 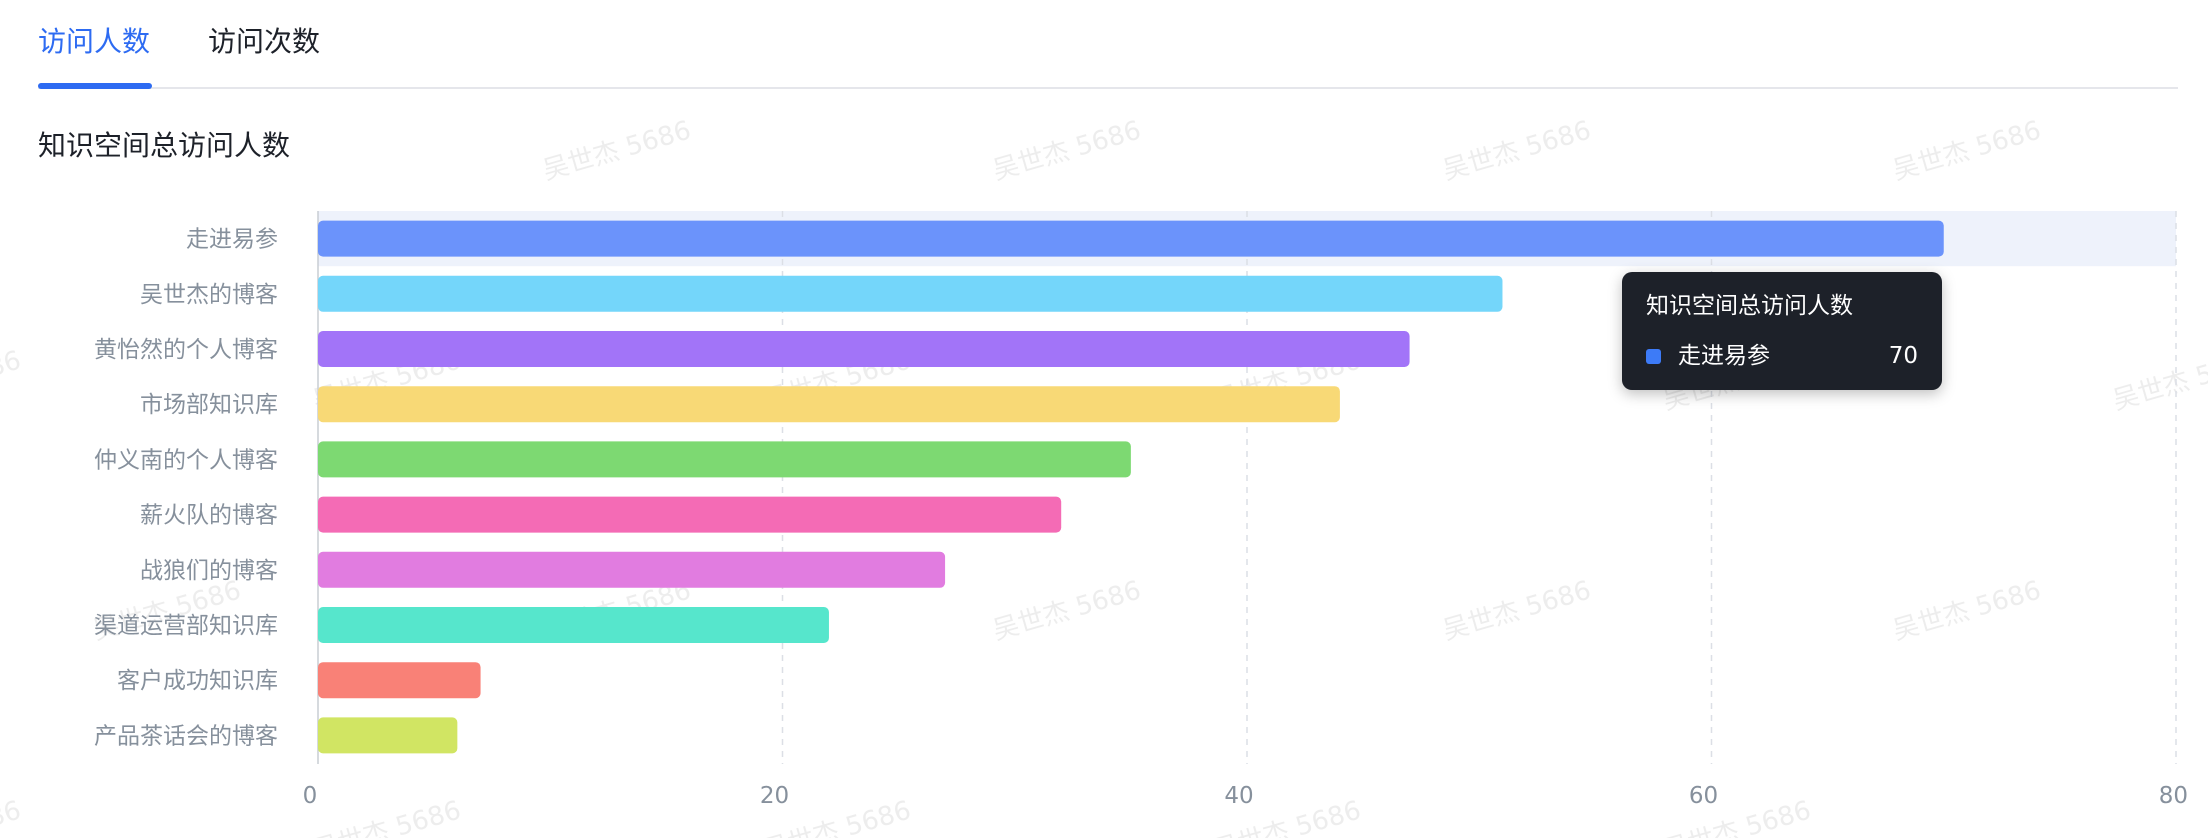 I want to click on x-tick-label: 40, so click(x=1238, y=796).